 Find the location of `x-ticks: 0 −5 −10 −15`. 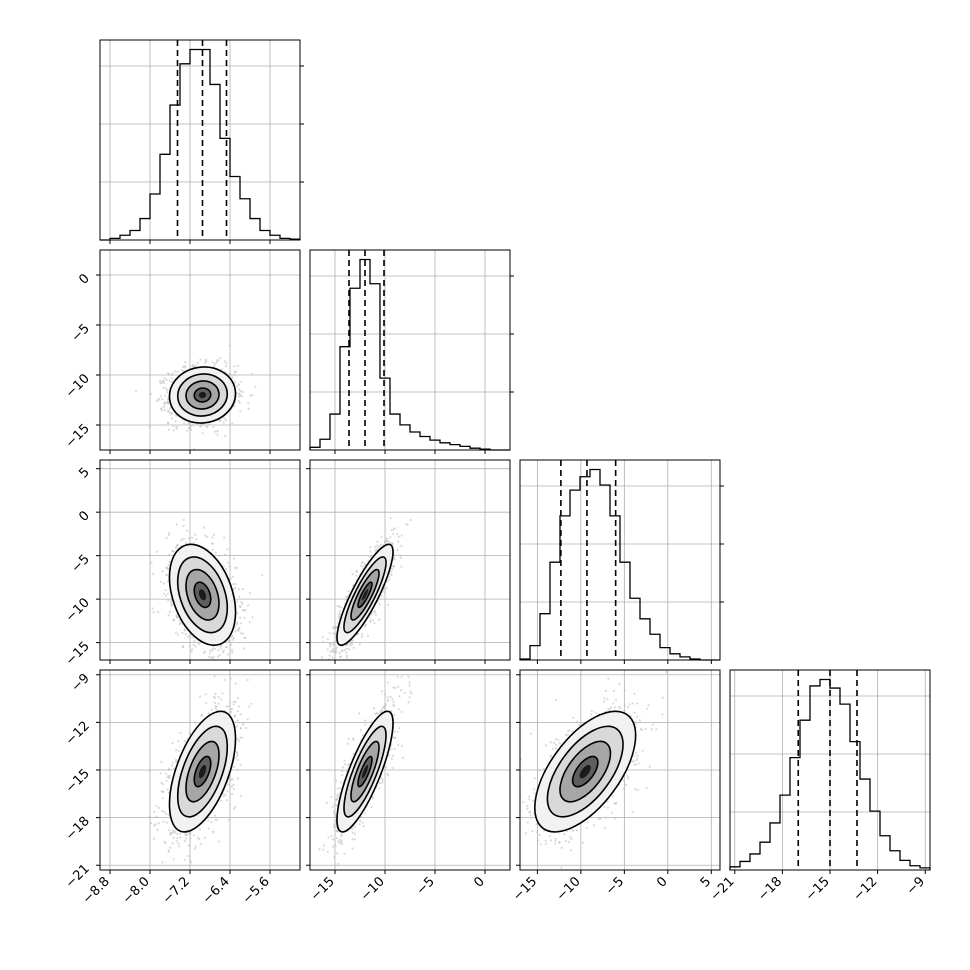

x-ticks: 0 −5 −10 −15 is located at coordinates (398, 887).